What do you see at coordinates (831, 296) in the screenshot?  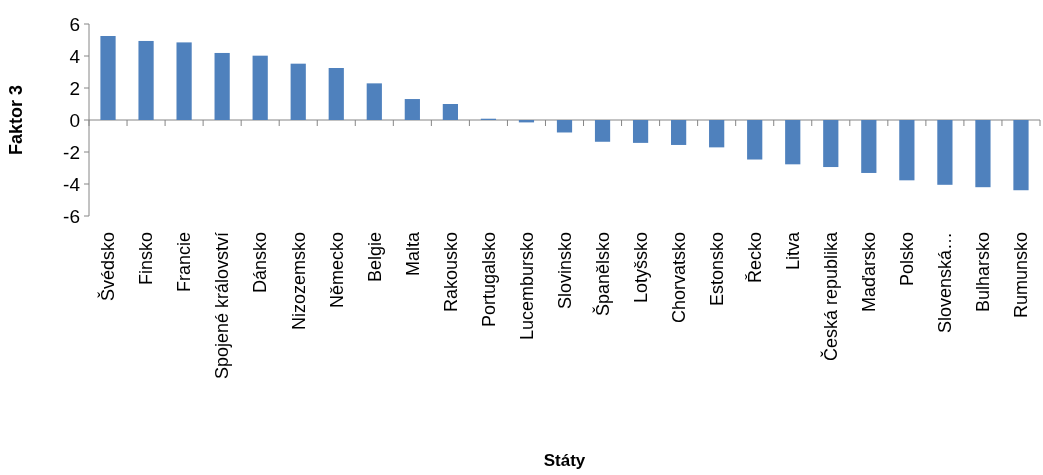 I see `x-tick-label: Česká republika` at bounding box center [831, 296].